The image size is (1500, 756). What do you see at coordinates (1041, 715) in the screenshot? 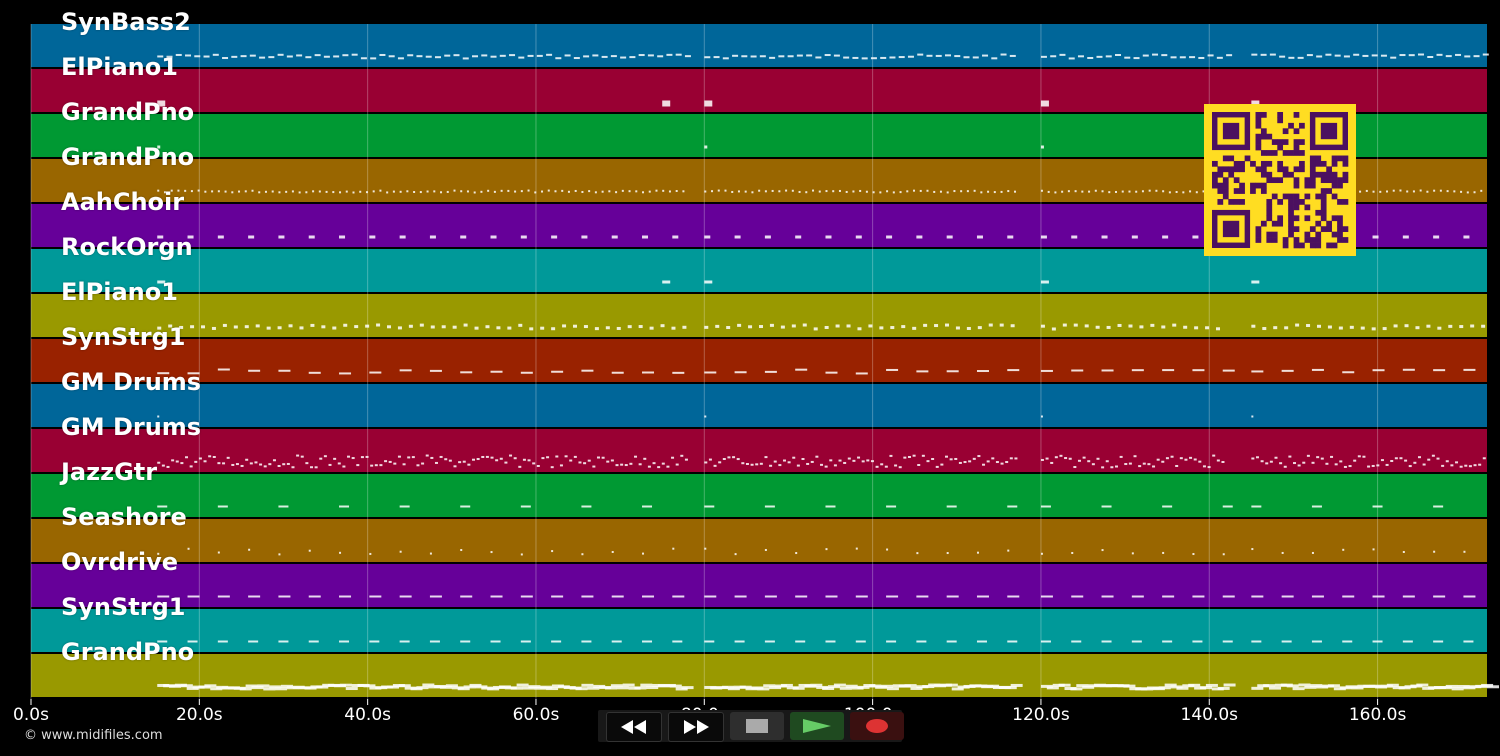
I see `time-tick-label: 120.0s` at bounding box center [1041, 715].